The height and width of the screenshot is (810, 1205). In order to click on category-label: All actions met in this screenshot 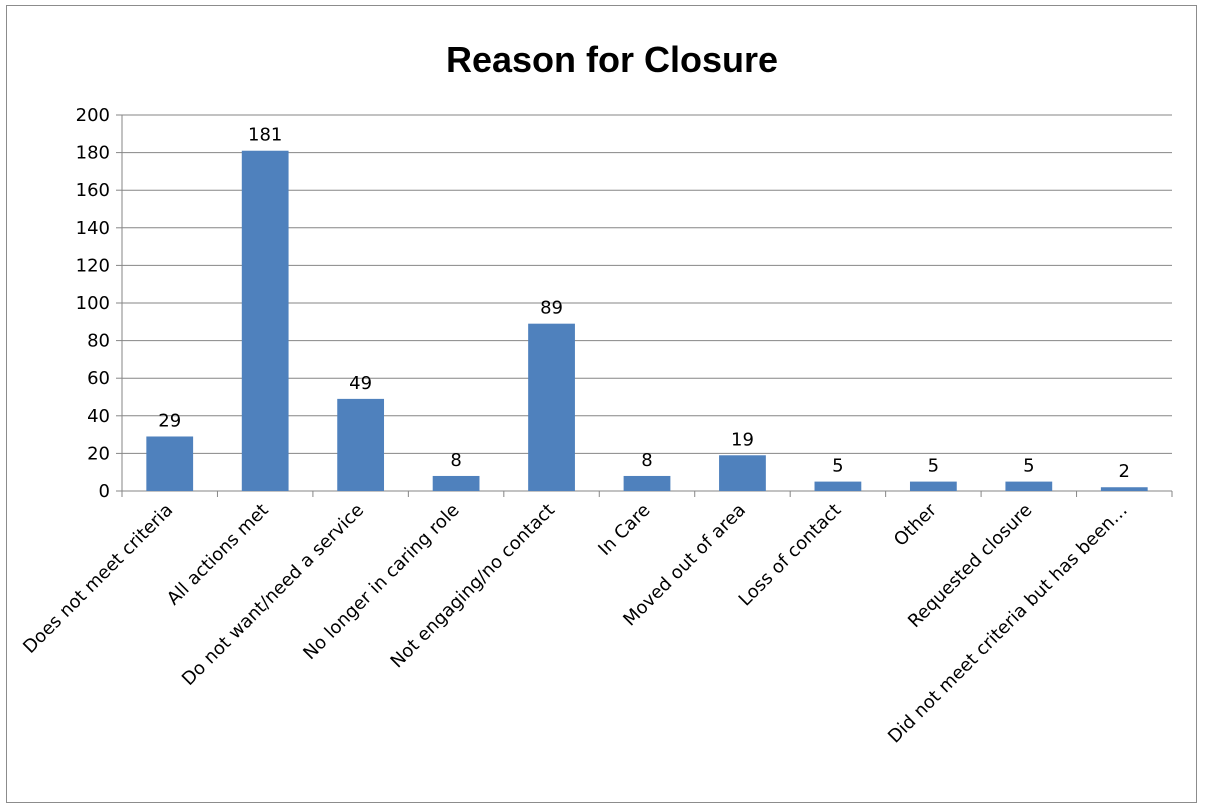, I will do `click(218, 555)`.